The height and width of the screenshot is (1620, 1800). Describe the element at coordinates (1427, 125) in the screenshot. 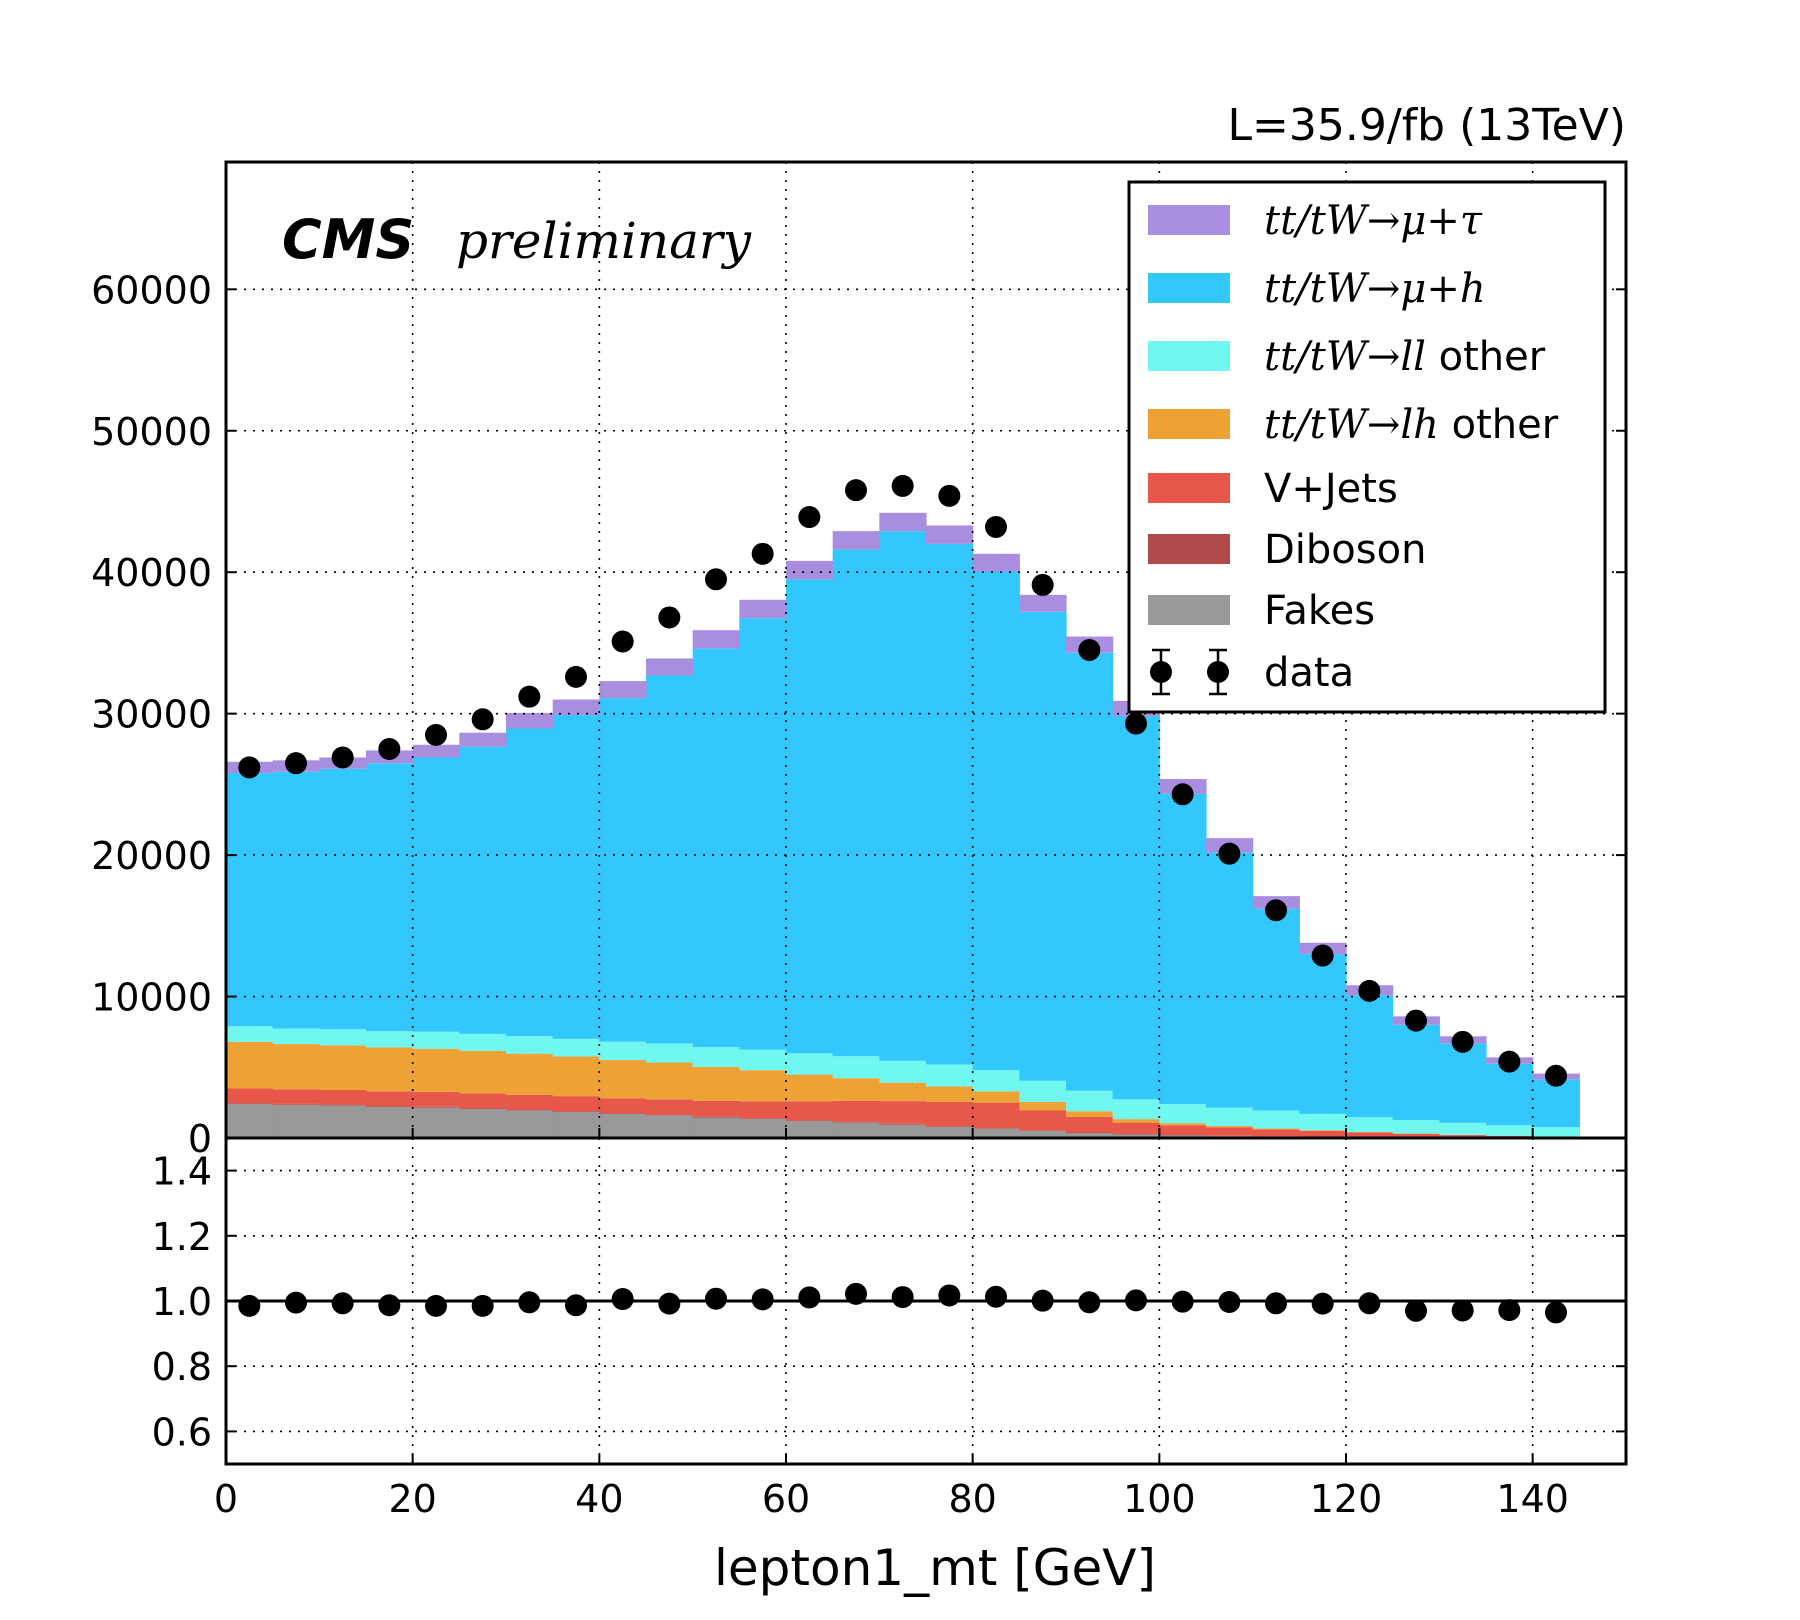

I see `lumi-label: L=35.9/fb (13TeV)` at that location.